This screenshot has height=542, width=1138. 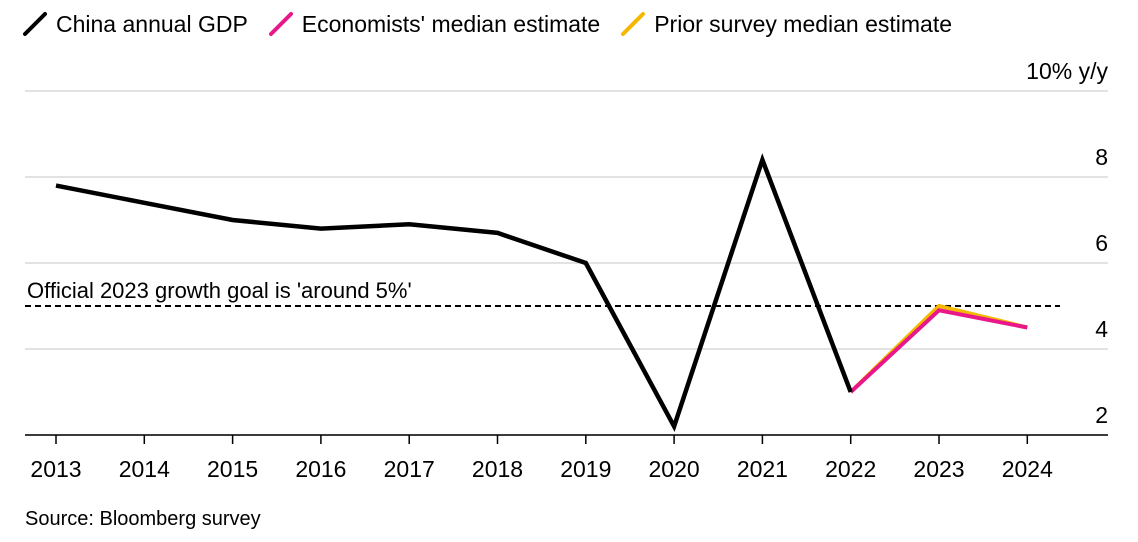 What do you see at coordinates (55, 469) in the screenshot?
I see `x-tick-label-2013: 2013` at bounding box center [55, 469].